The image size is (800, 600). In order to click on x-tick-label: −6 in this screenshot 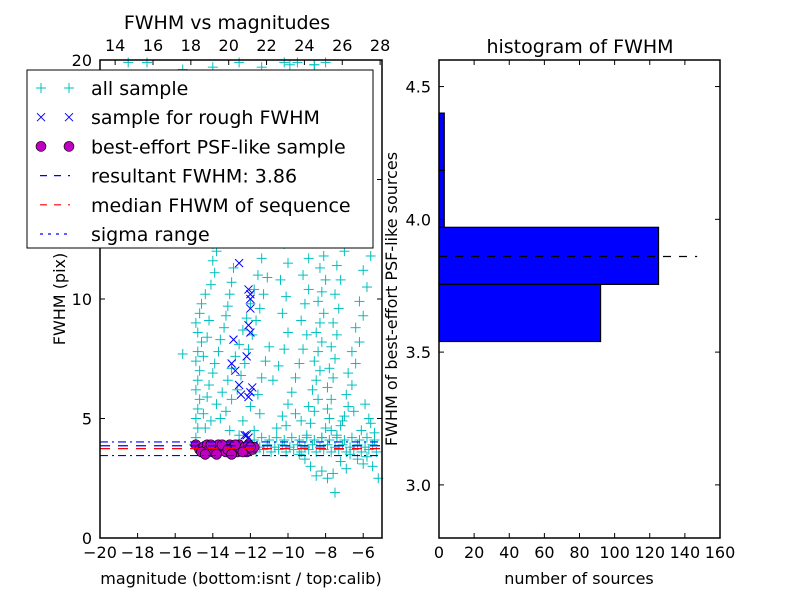, I will do `click(363, 552)`.